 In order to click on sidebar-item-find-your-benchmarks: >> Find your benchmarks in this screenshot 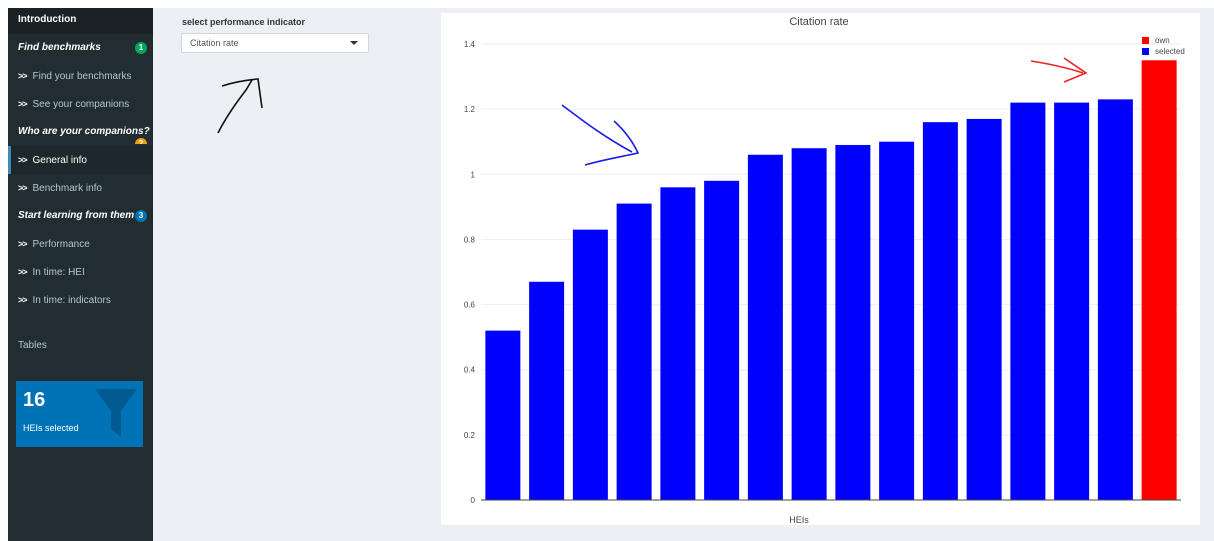, I will do `click(80, 76)`.